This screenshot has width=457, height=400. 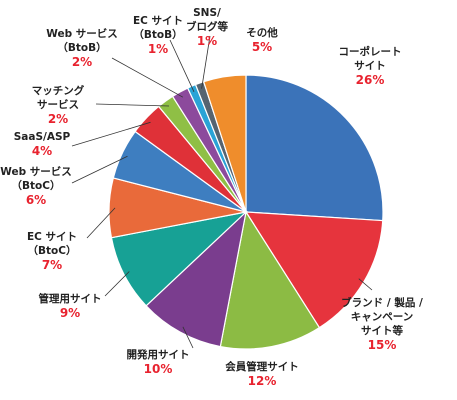 I want to click on slice-percent-label: 10%, so click(x=158, y=369).